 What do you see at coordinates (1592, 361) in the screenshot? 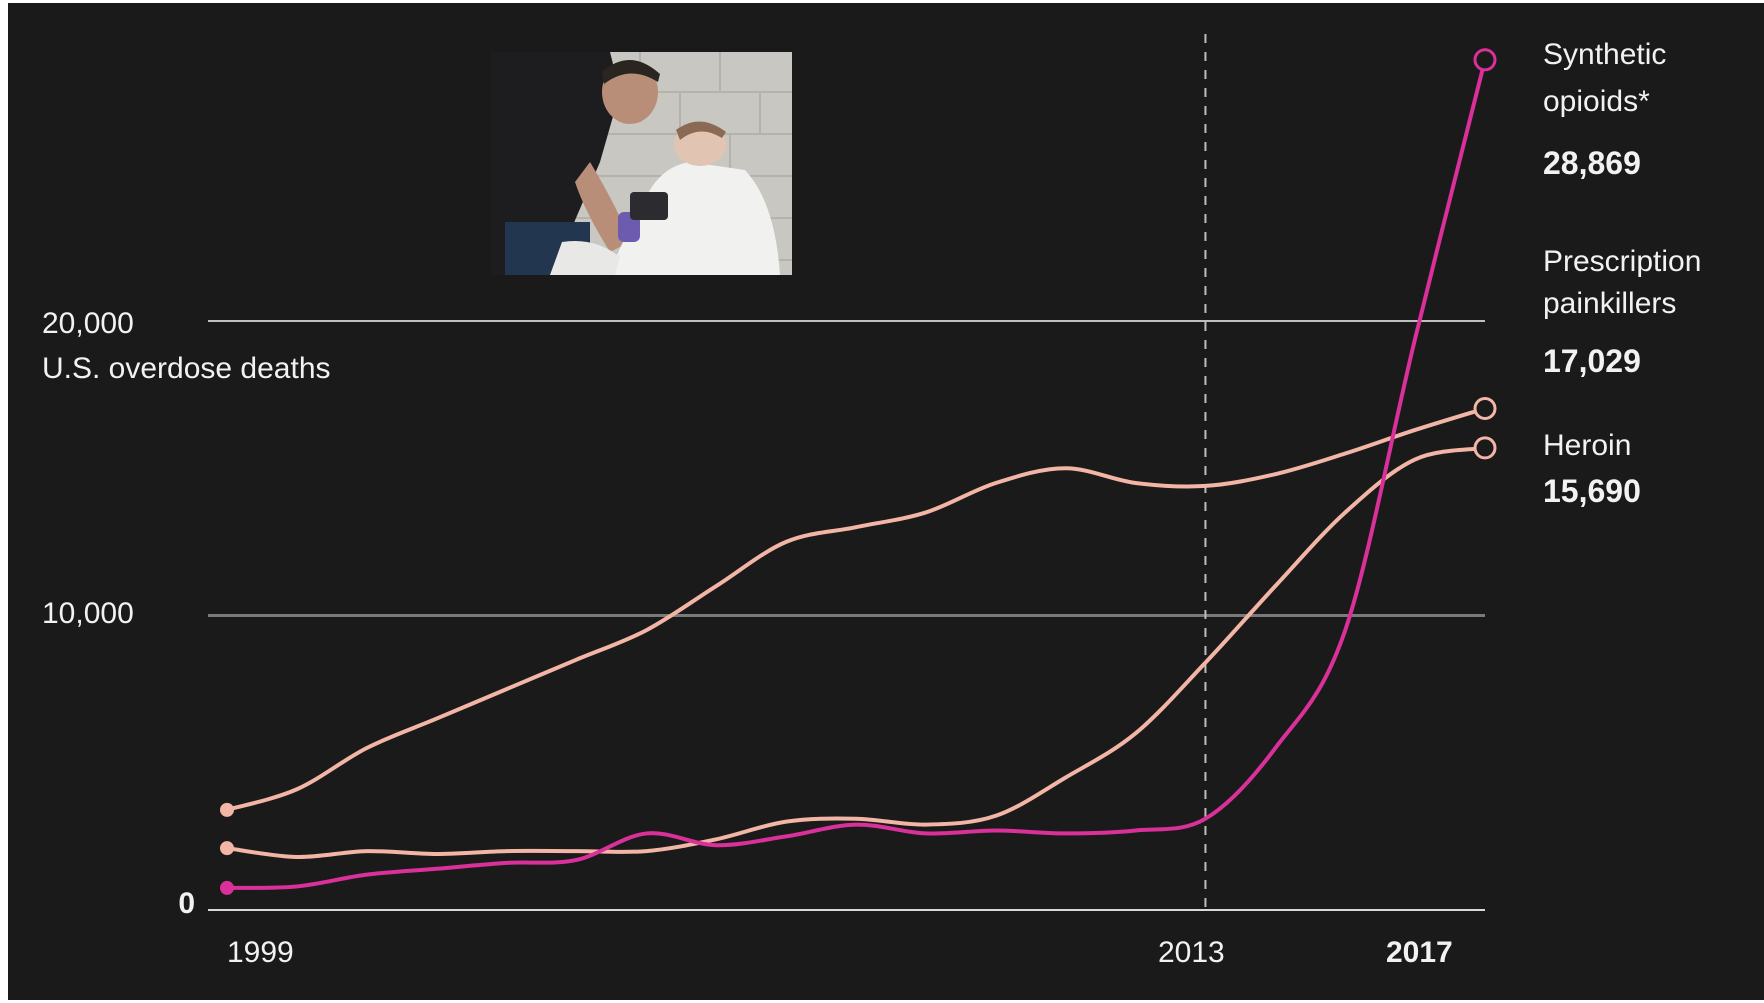
I see `prescription-painkillers-value: 17,029` at bounding box center [1592, 361].